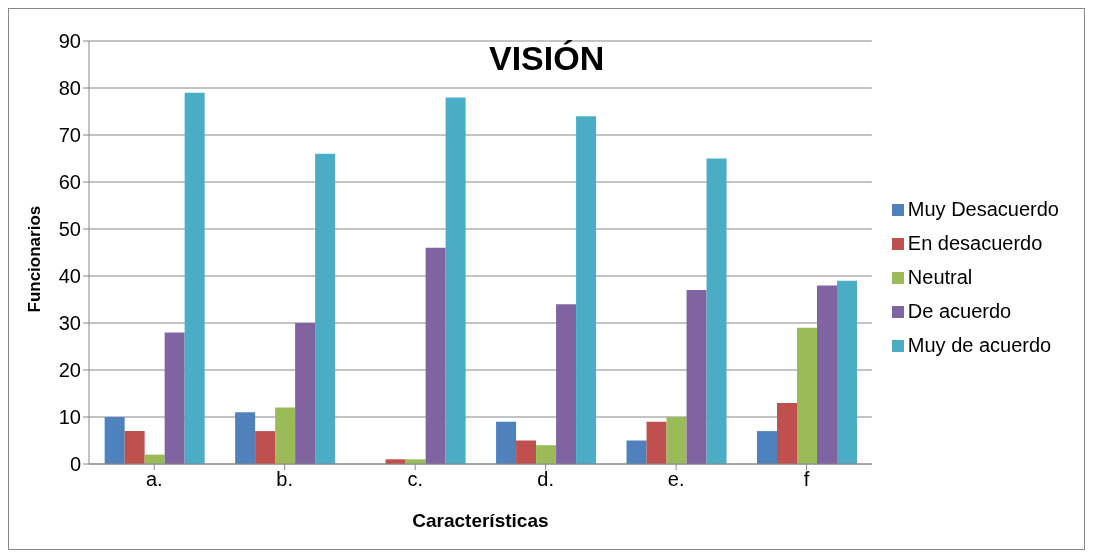 This screenshot has width=1093, height=558. Describe the element at coordinates (415, 479) in the screenshot. I see `x-tick-label: c.` at that location.